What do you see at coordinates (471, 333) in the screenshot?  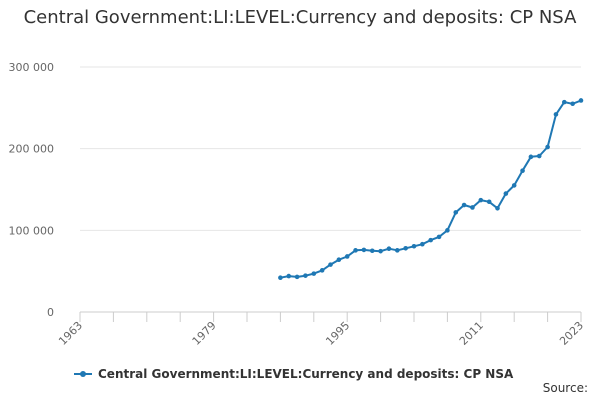 I see `x-tick-label: 2011` at bounding box center [471, 333].